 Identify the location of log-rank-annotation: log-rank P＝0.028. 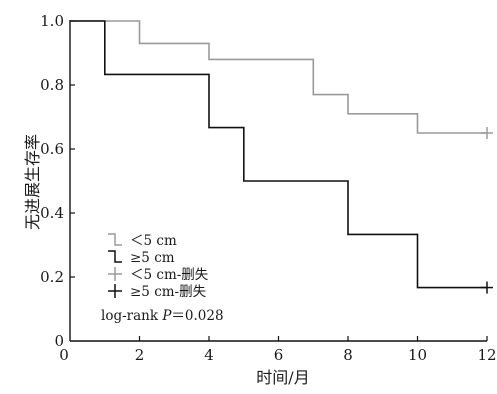
(162, 316).